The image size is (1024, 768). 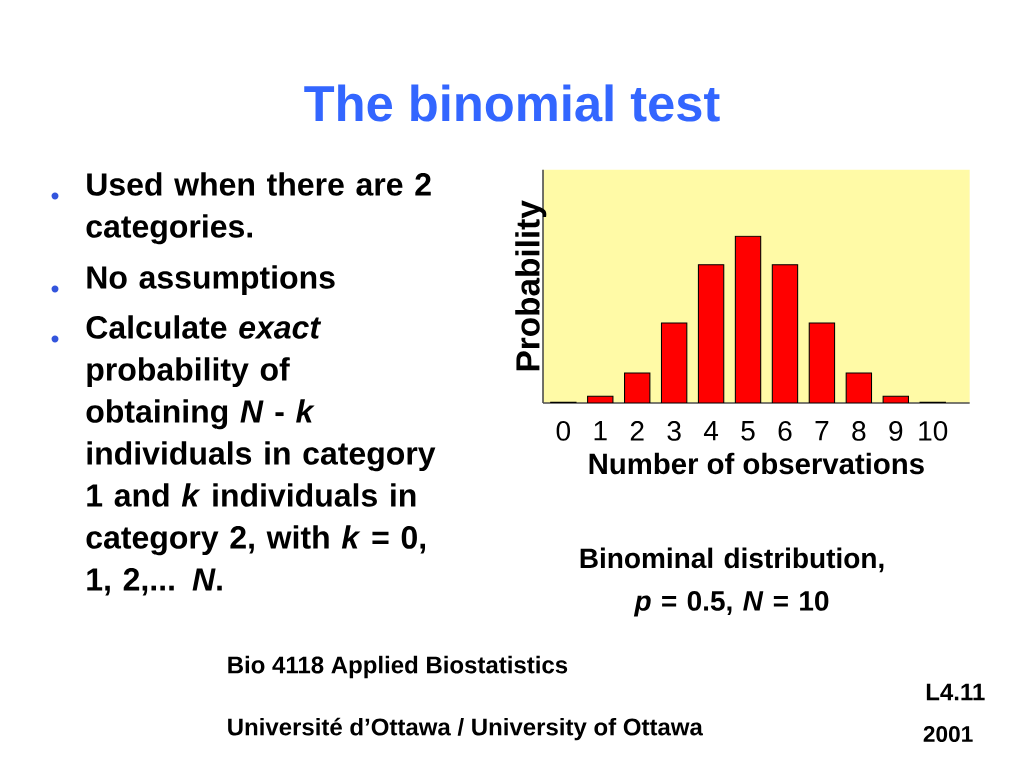 What do you see at coordinates (732, 582) in the screenshot?
I see `text: Binominal distribution, p = 0.5, N = 10` at bounding box center [732, 582].